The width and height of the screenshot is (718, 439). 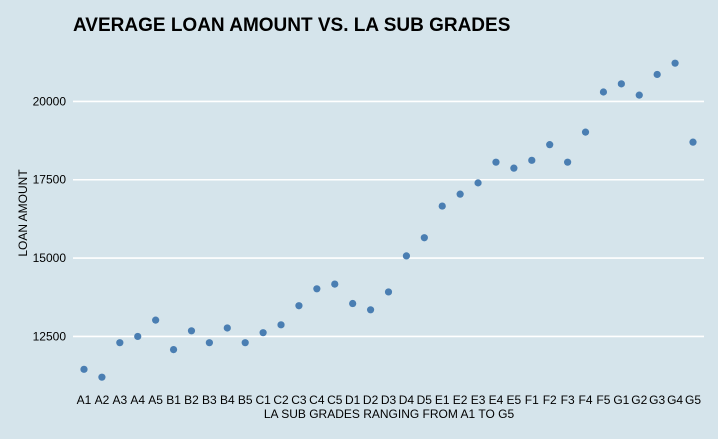 I want to click on x-tick-label-a3: A3, so click(x=119, y=400).